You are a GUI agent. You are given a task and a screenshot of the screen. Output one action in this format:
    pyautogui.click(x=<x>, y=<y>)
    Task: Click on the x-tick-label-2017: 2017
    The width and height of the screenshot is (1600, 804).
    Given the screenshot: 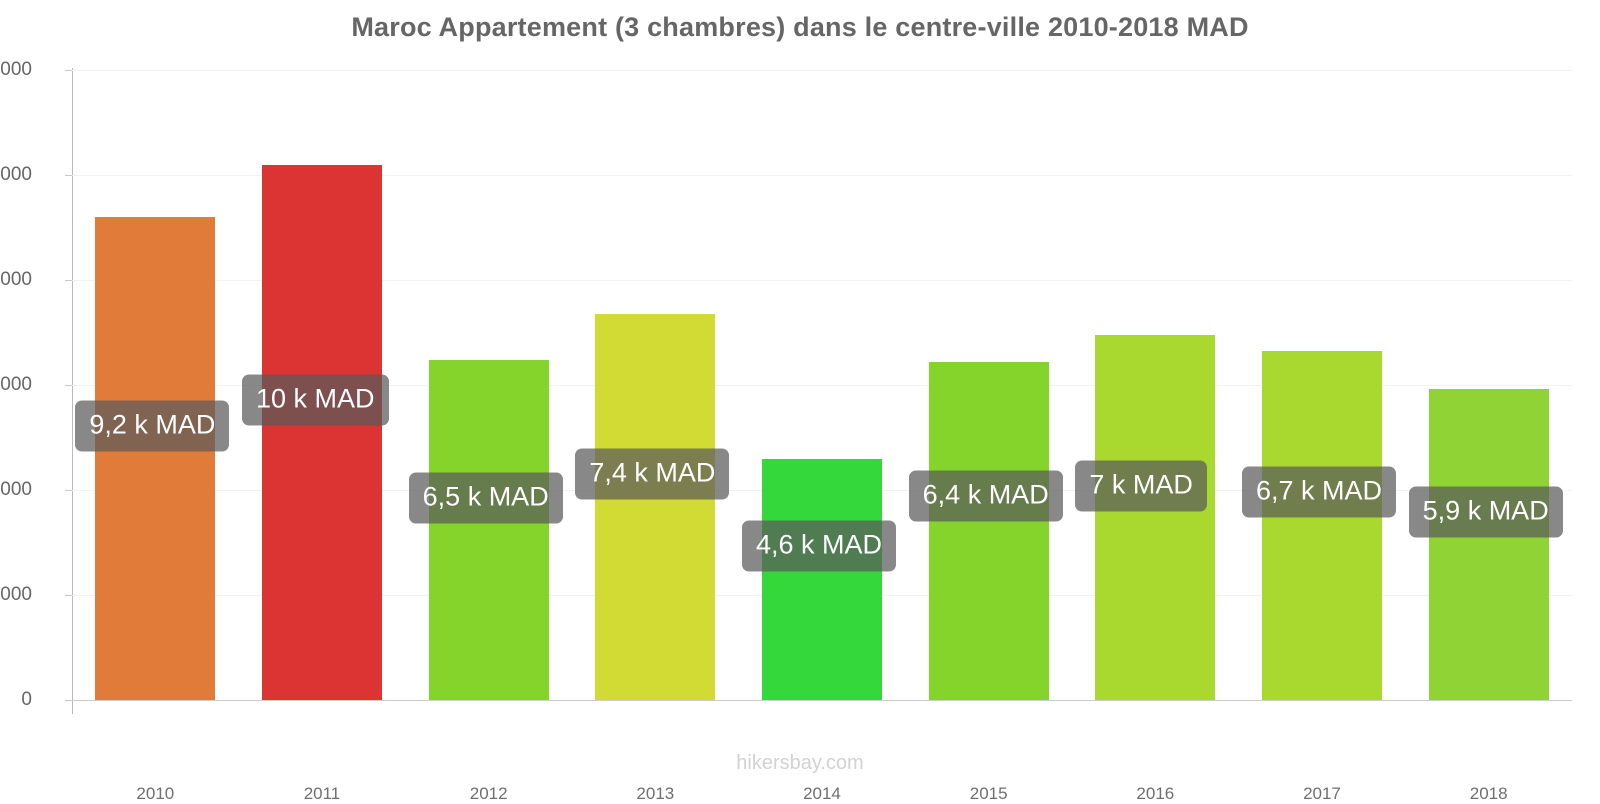 What is the action you would take?
    pyautogui.click(x=1322, y=793)
    